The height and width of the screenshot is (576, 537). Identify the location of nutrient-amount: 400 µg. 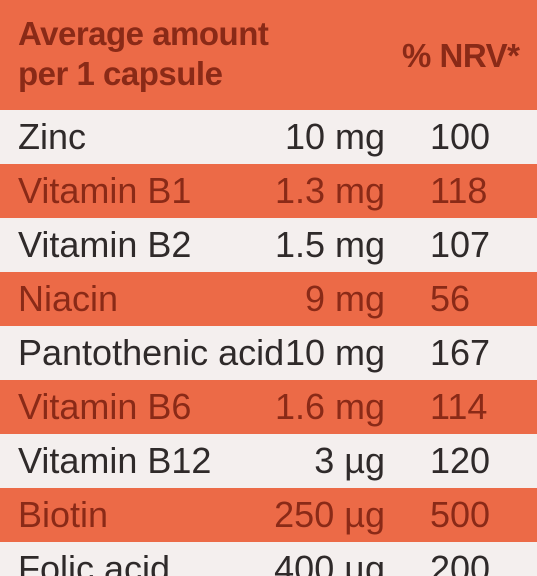
(329, 562).